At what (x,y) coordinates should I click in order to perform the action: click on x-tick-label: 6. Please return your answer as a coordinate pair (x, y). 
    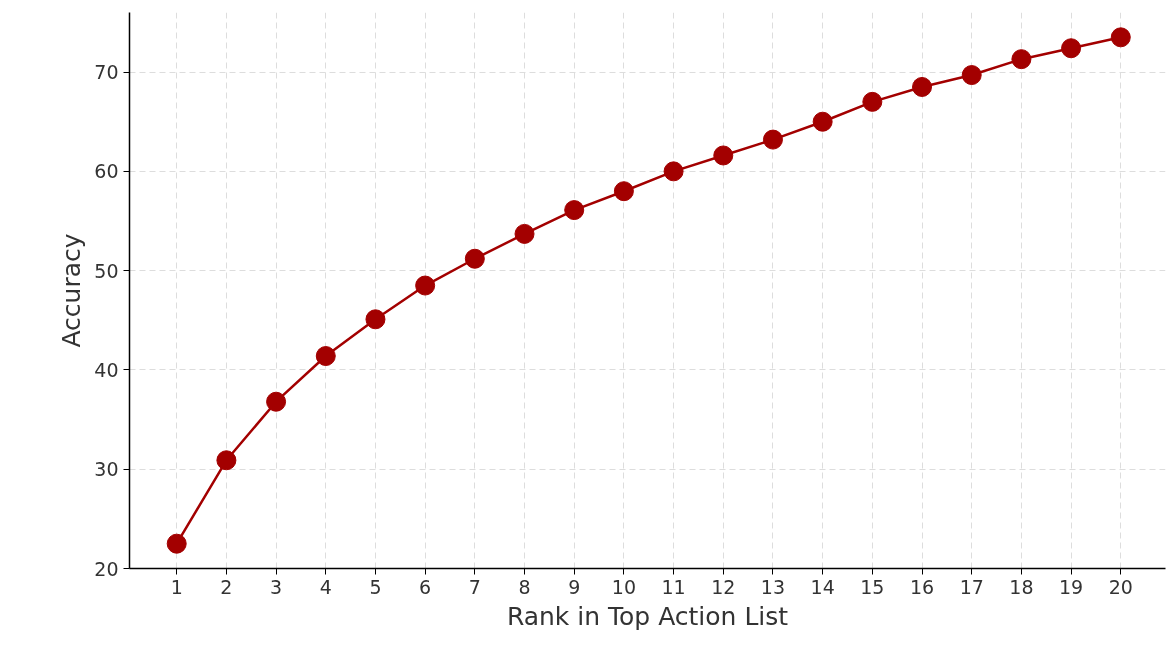
    Looking at the image, I should click on (425, 586).